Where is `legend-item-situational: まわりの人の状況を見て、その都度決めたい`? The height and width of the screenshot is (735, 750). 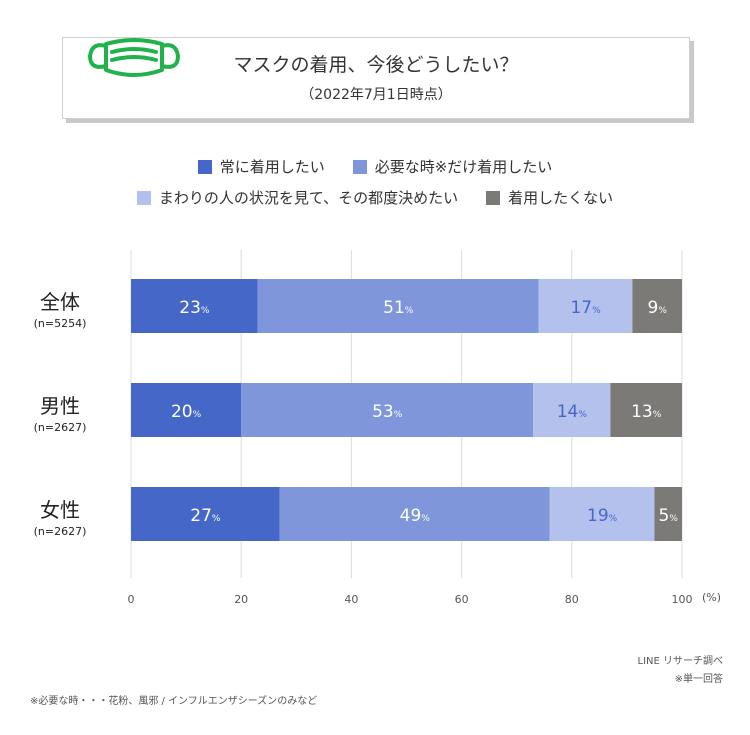 legend-item-situational: まわりの人の状況を見て、その都度決めたい is located at coordinates (297, 197).